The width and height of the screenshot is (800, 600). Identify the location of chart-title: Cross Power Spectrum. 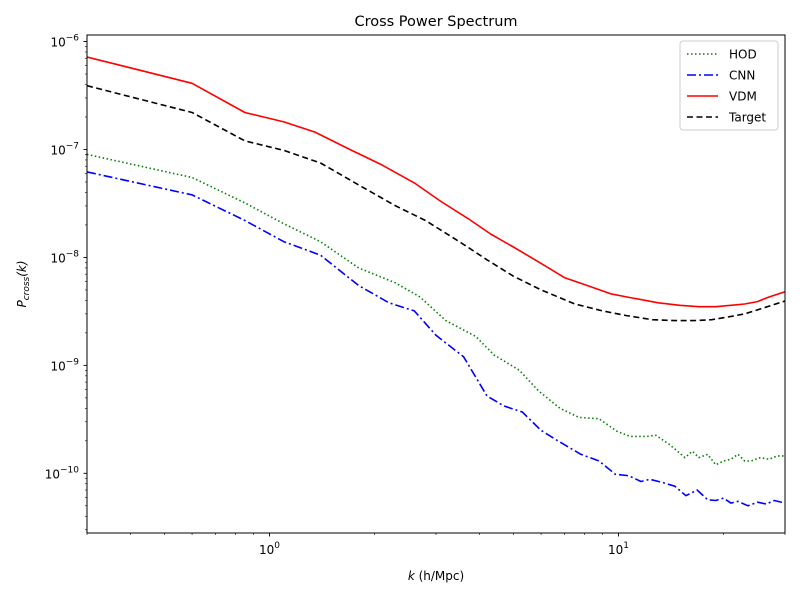
(435, 22).